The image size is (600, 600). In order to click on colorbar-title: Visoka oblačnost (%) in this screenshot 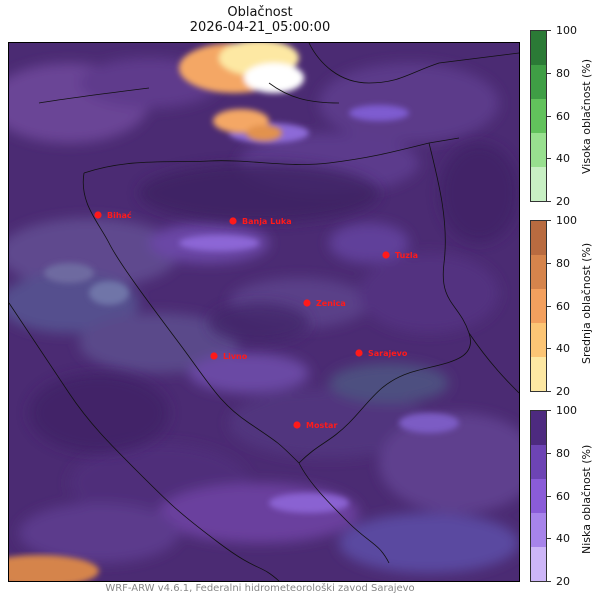, I will do `click(586, 116)`.